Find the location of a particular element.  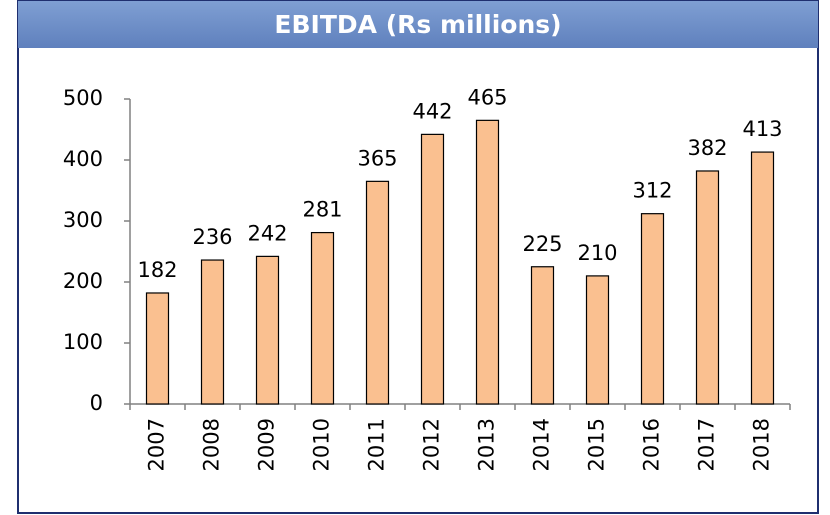

data-label: 242 is located at coordinates (267, 233).